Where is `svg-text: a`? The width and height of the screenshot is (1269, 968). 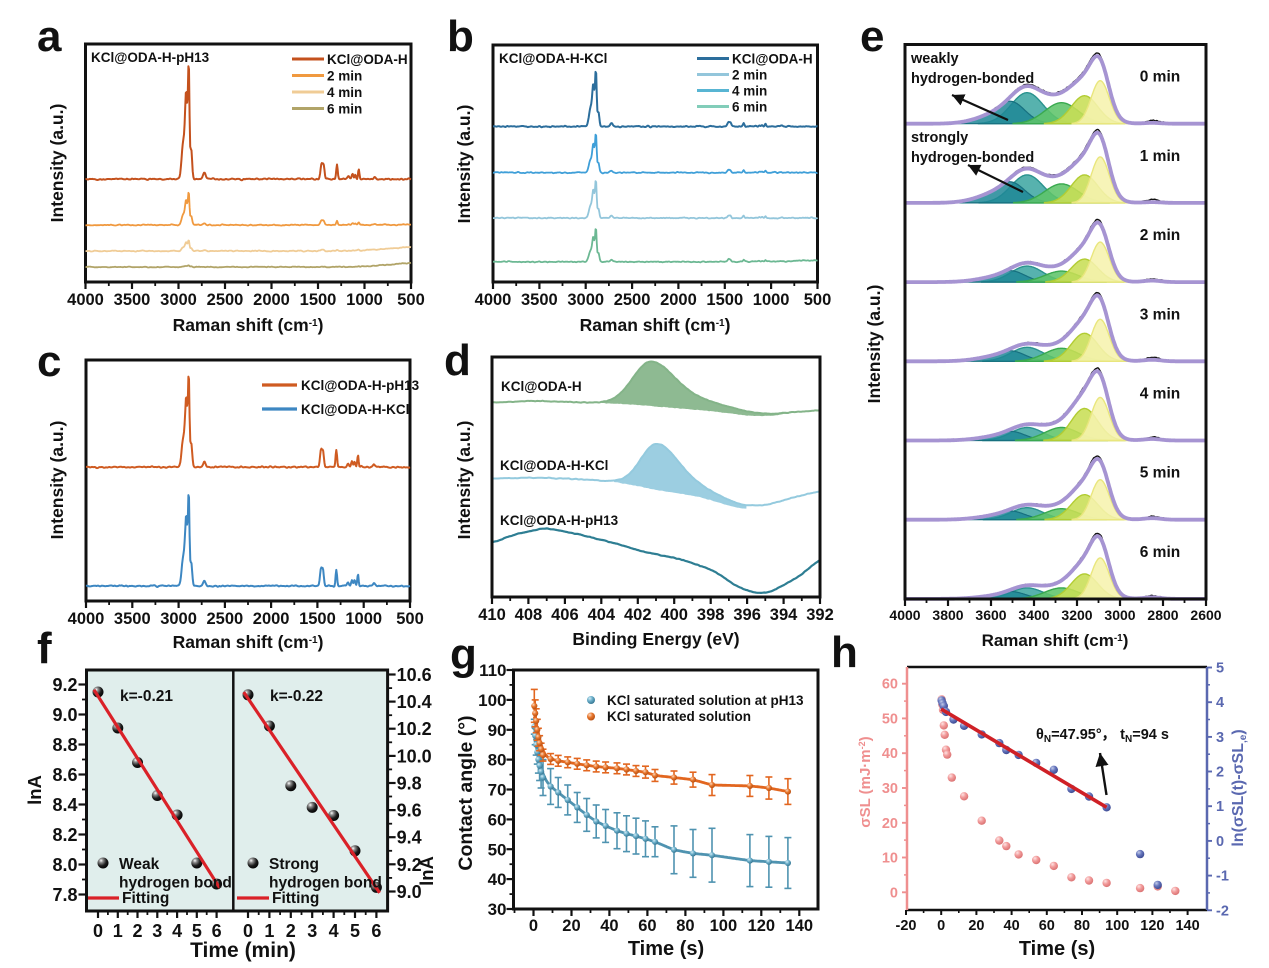 svg-text: a is located at coordinates (49, 36).